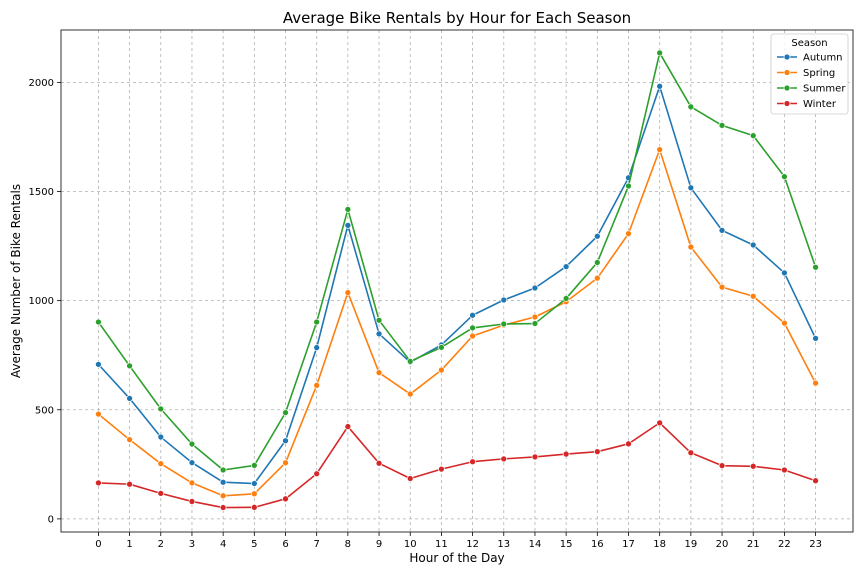 Image resolution: width=864 pixels, height=576 pixels. Describe the element at coordinates (809, 43) in the screenshot. I see `legend-title: Season` at that location.